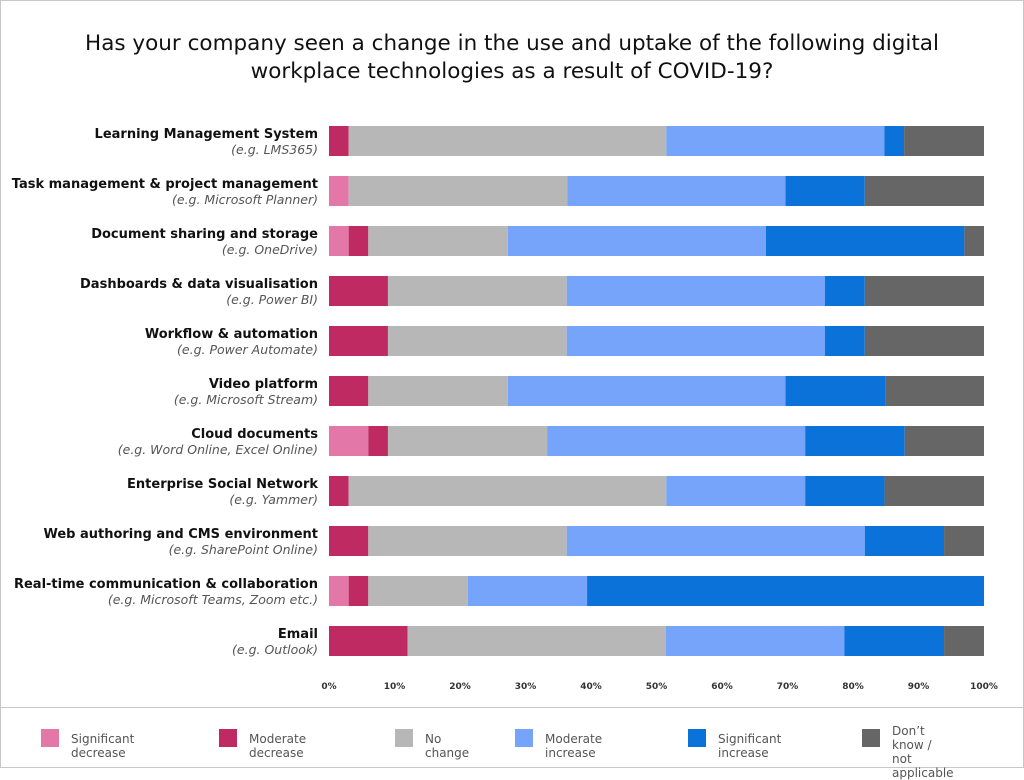 The image size is (1024, 780). I want to click on x-tick-label: 10%, so click(395, 687).